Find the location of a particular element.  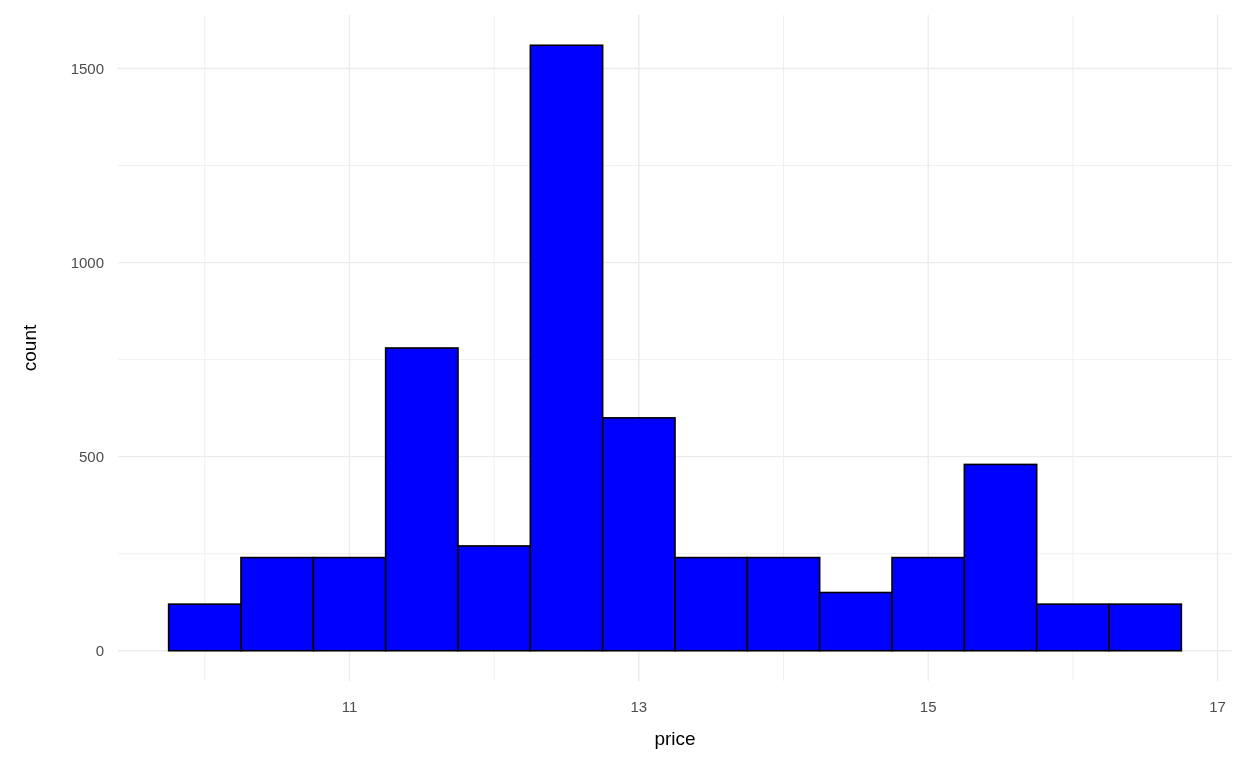

x-tick-label: 13 is located at coordinates (639, 706).